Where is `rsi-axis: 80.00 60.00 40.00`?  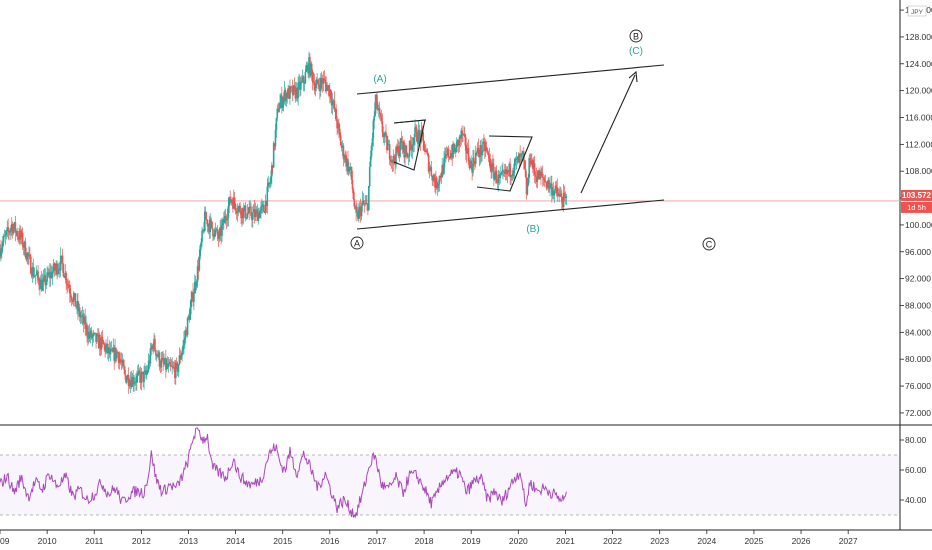 rsi-axis: 80.00 60.00 40.00 is located at coordinates (913, 470).